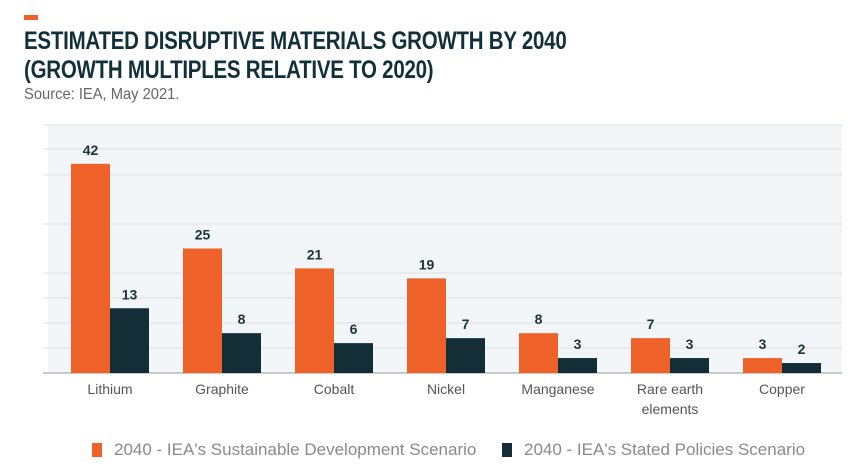  I want to click on legend-swatch-sds, so click(97, 450).